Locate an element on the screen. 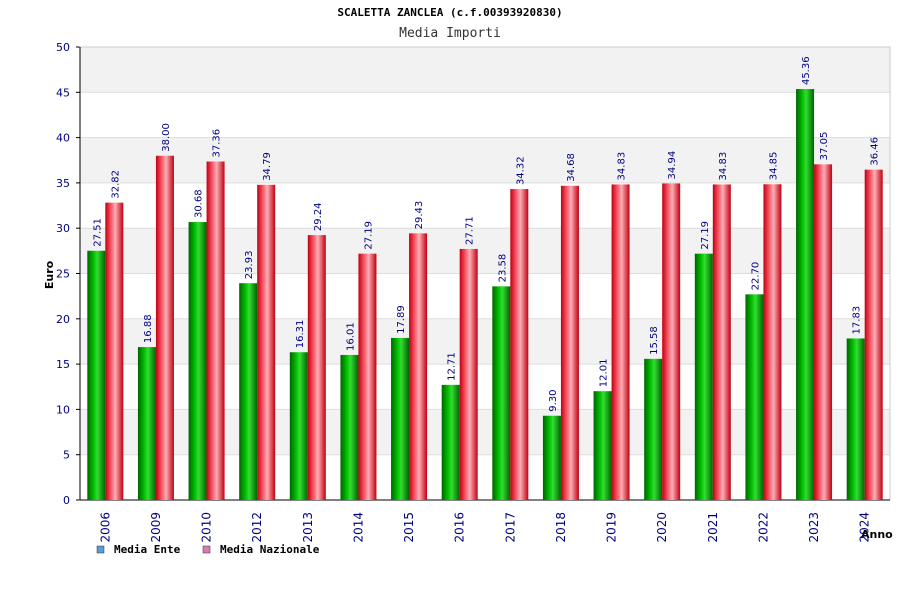 The width and height of the screenshot is (900, 600). y-tick-label: 45 is located at coordinates (63, 92).